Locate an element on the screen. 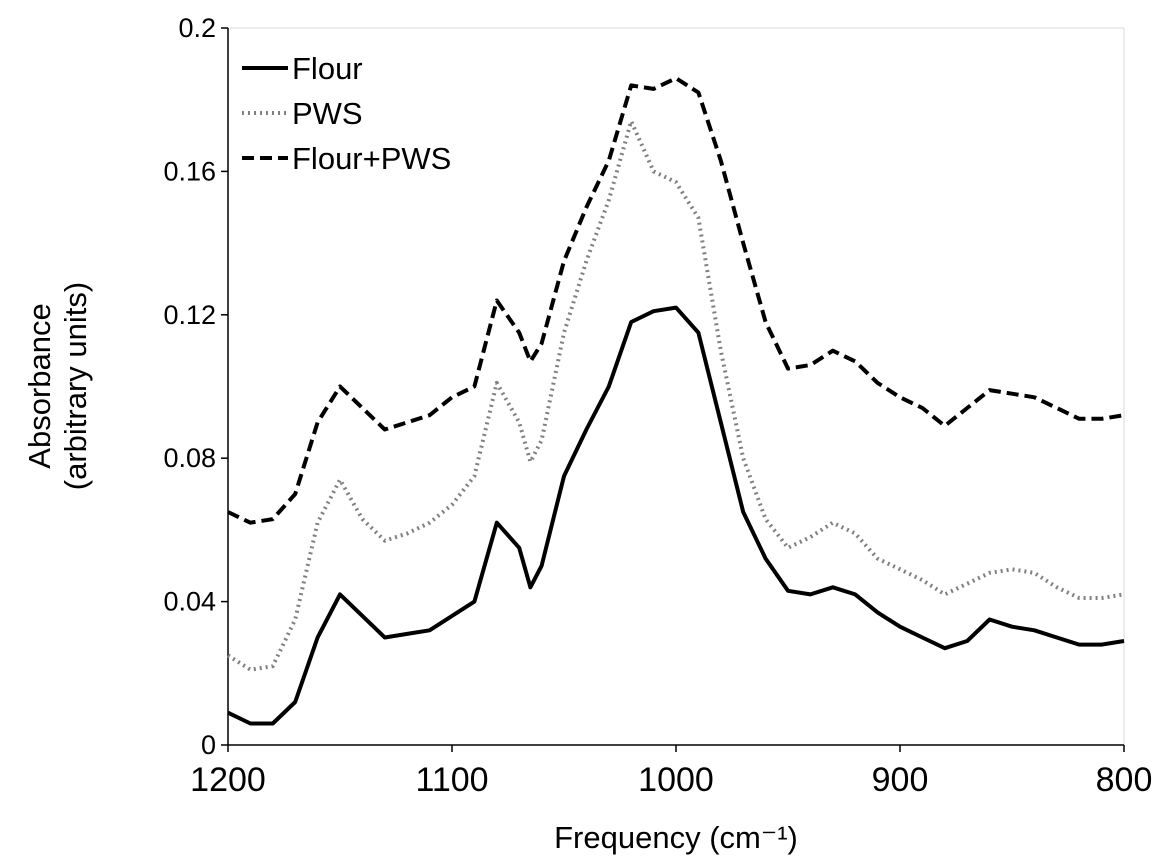  y-tick-label: 0.12 is located at coordinates (189, 315).